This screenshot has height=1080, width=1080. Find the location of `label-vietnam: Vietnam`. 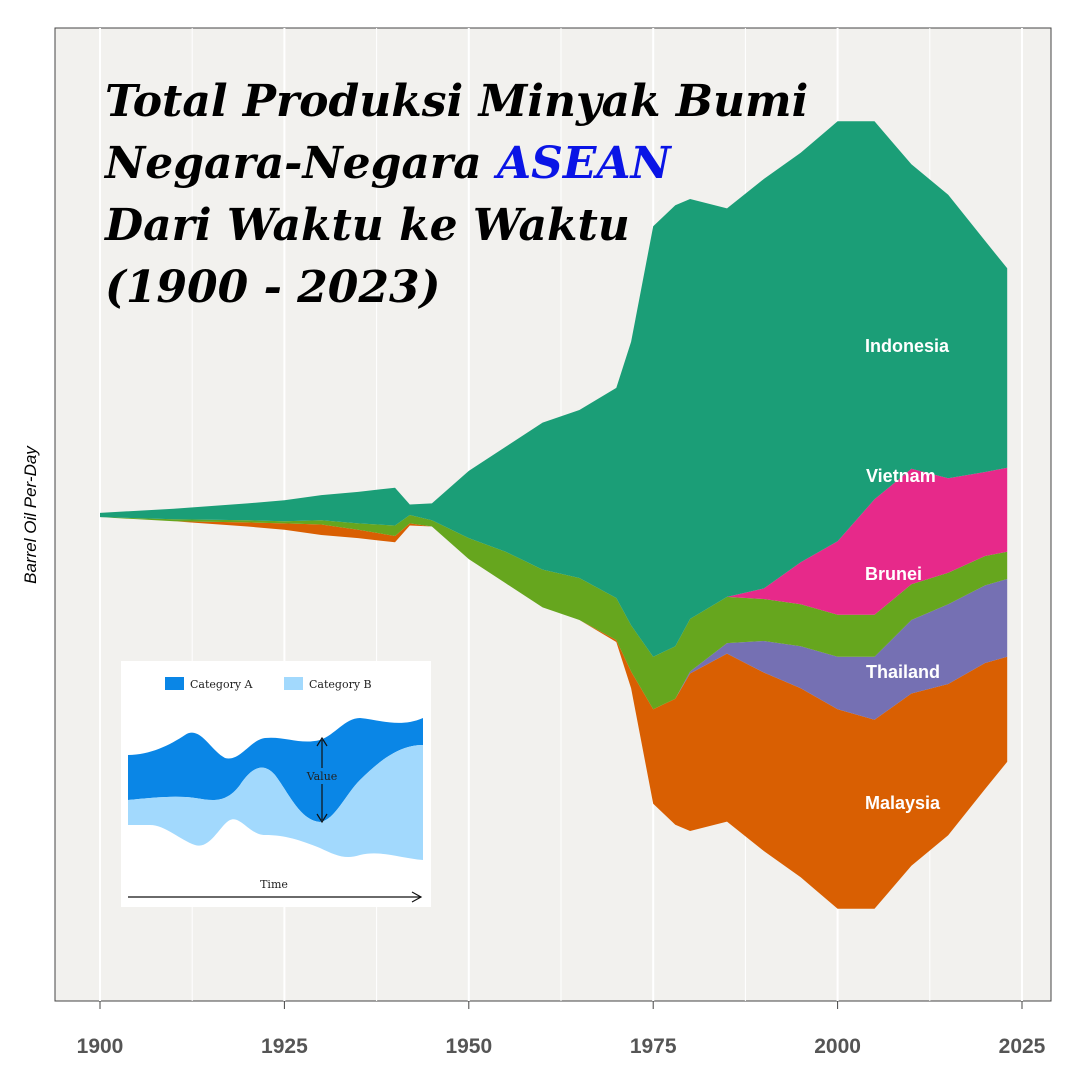

label-vietnam: Vietnam is located at coordinates (901, 476).